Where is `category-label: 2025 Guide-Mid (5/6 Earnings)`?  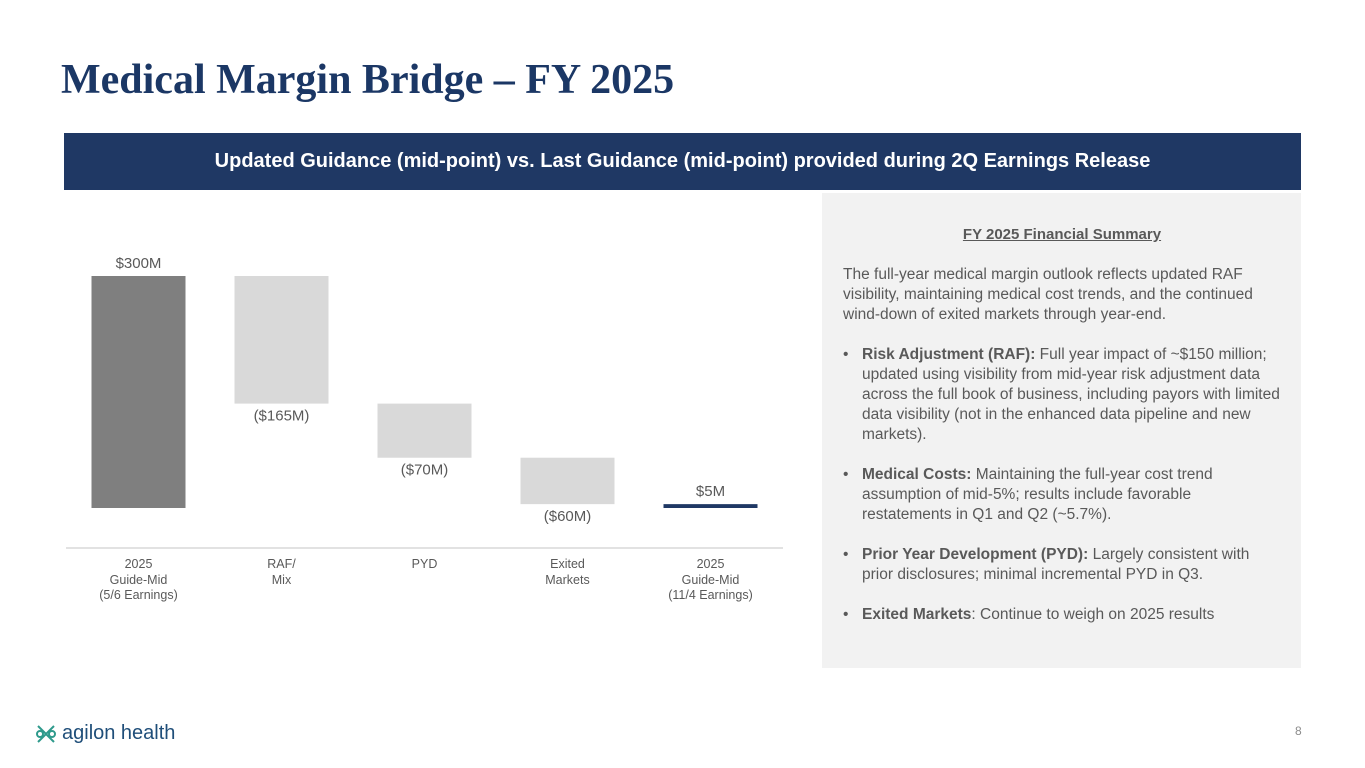 category-label: 2025 Guide-Mid (5/6 Earnings) is located at coordinates (138, 579).